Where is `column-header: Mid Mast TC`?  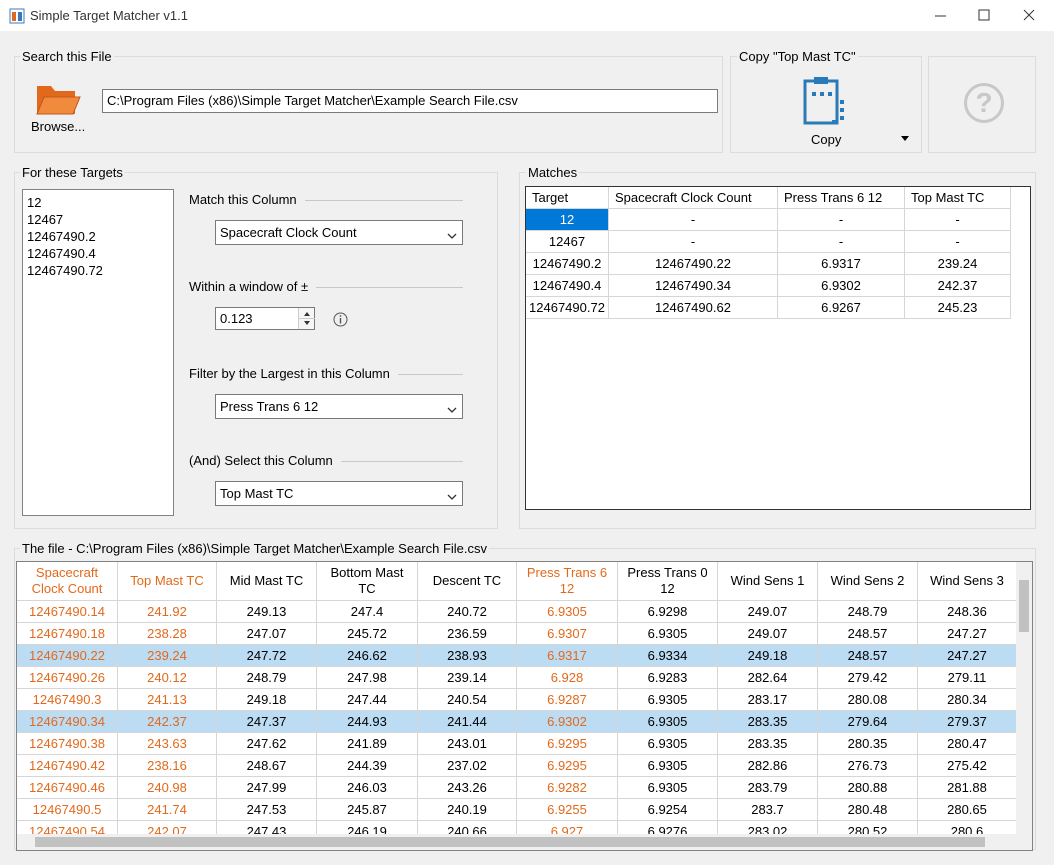
column-header: Mid Mast TC is located at coordinates (267, 581).